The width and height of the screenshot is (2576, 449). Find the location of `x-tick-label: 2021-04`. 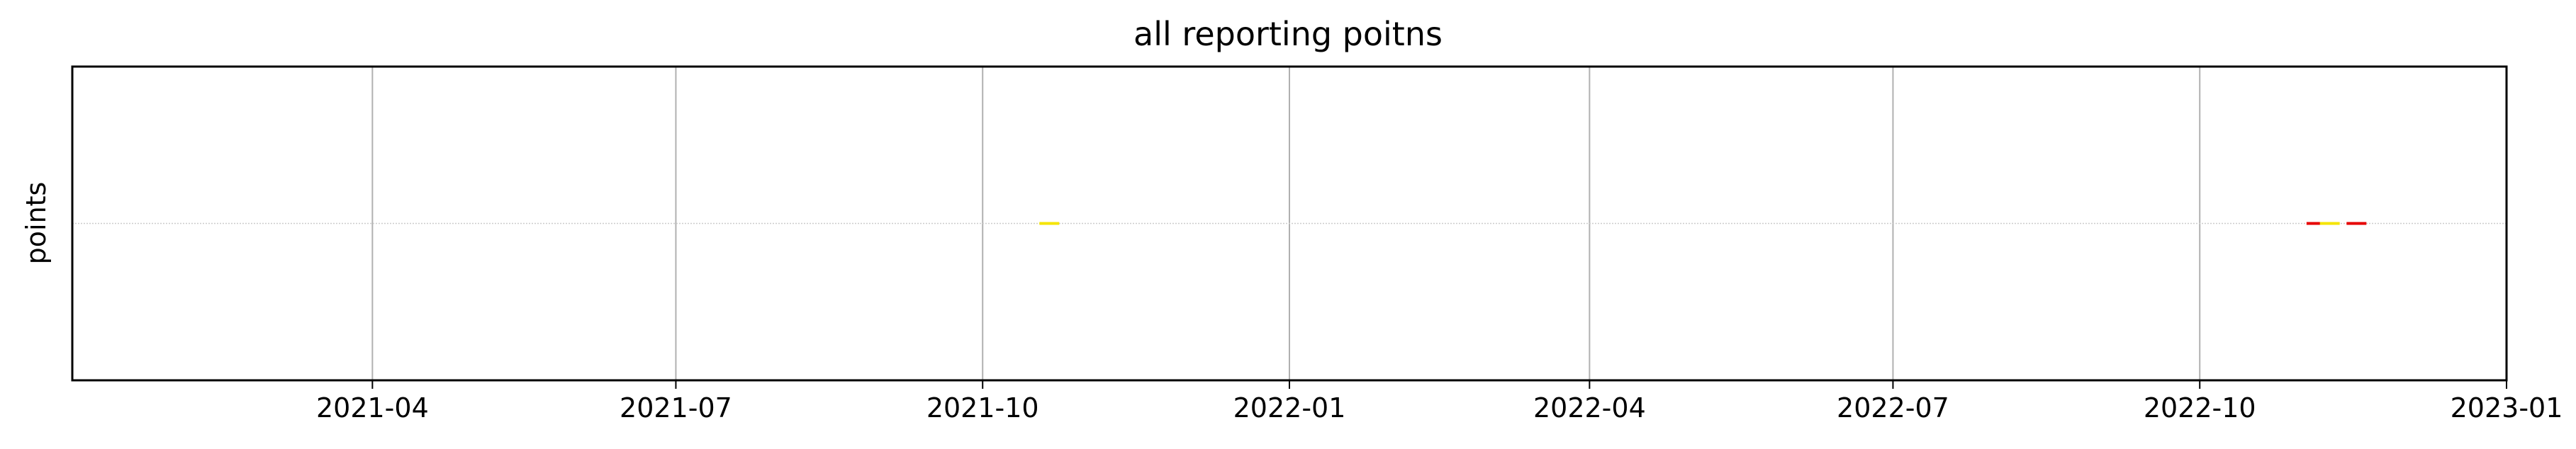

x-tick-label: 2021-04 is located at coordinates (372, 408).